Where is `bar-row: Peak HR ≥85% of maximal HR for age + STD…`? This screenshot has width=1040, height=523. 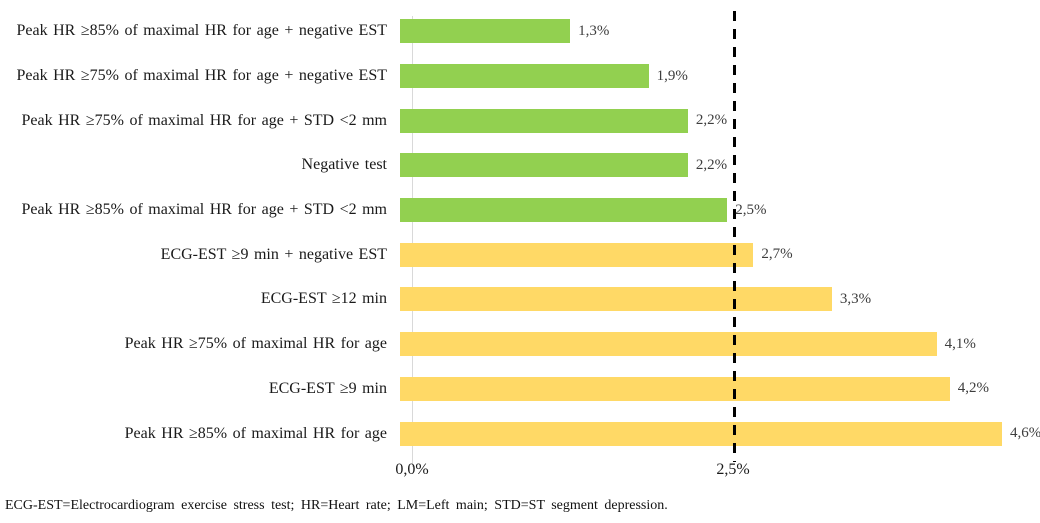
bar-row: Peak HR ≥85% of maximal HR for age + STD… is located at coordinates (520, 210).